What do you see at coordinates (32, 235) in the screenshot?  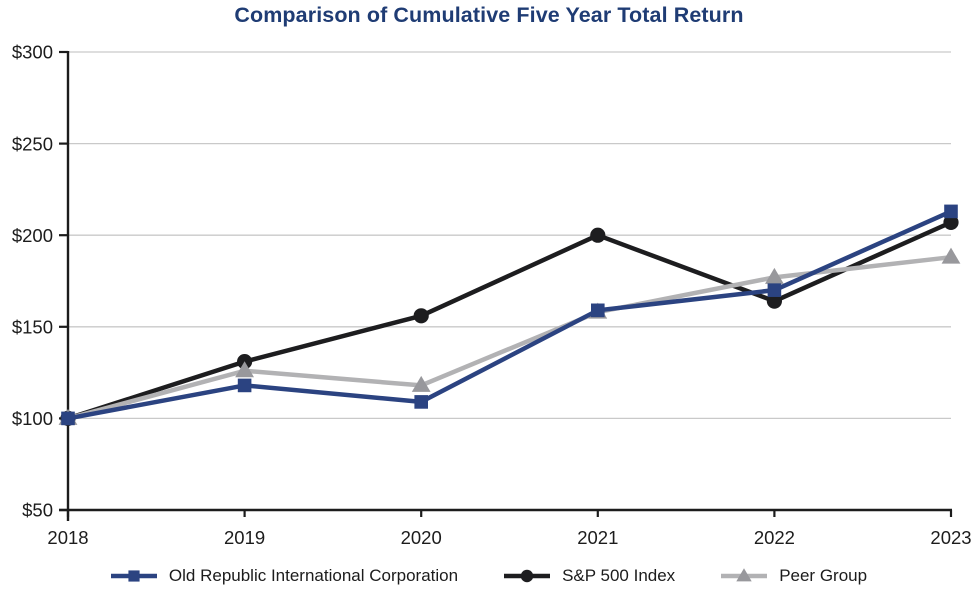 I see `y-tick-label-200: $200` at bounding box center [32, 235].